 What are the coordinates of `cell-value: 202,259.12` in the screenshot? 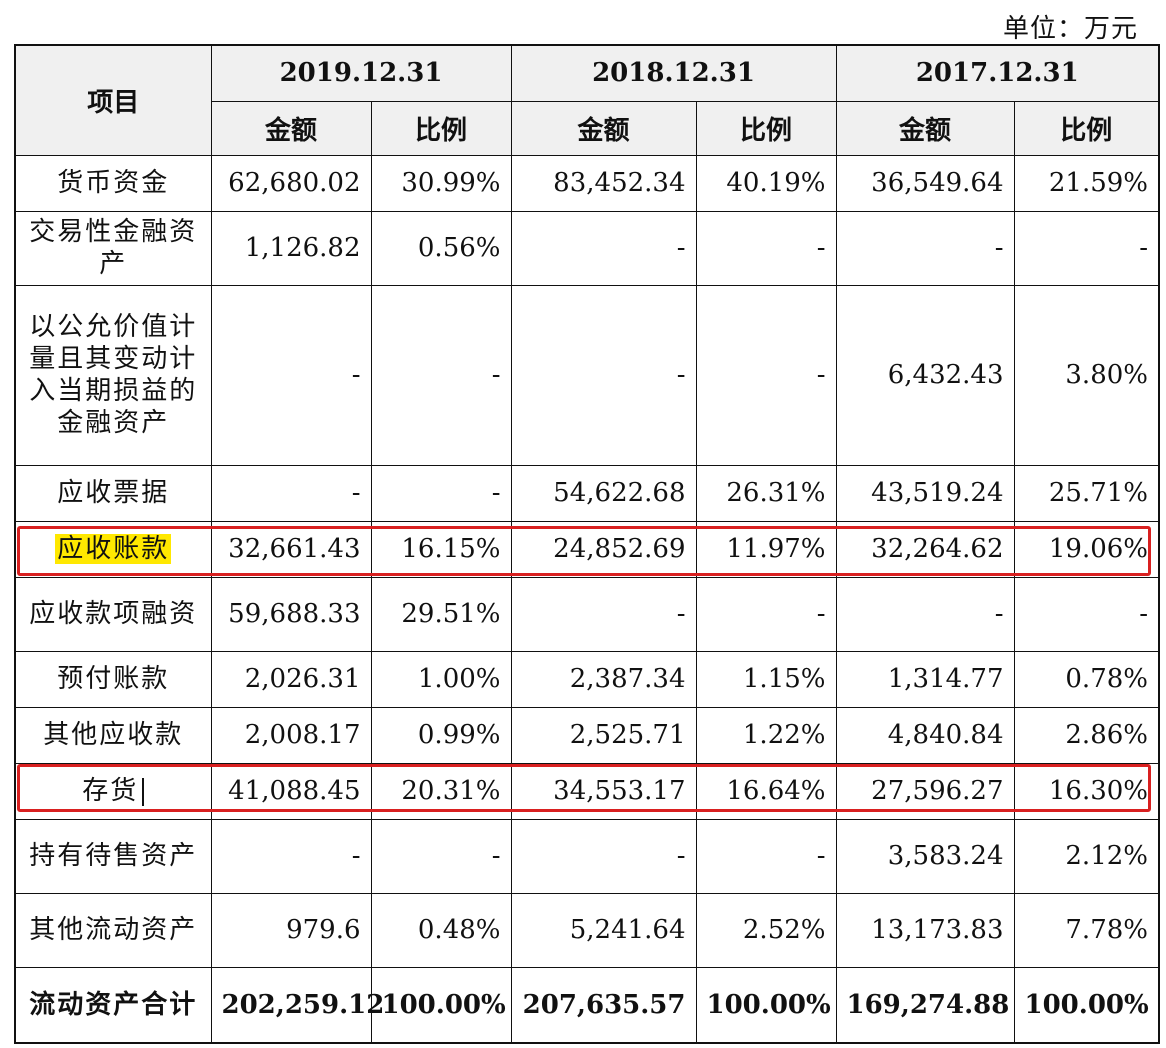 It's located at (297, 1005).